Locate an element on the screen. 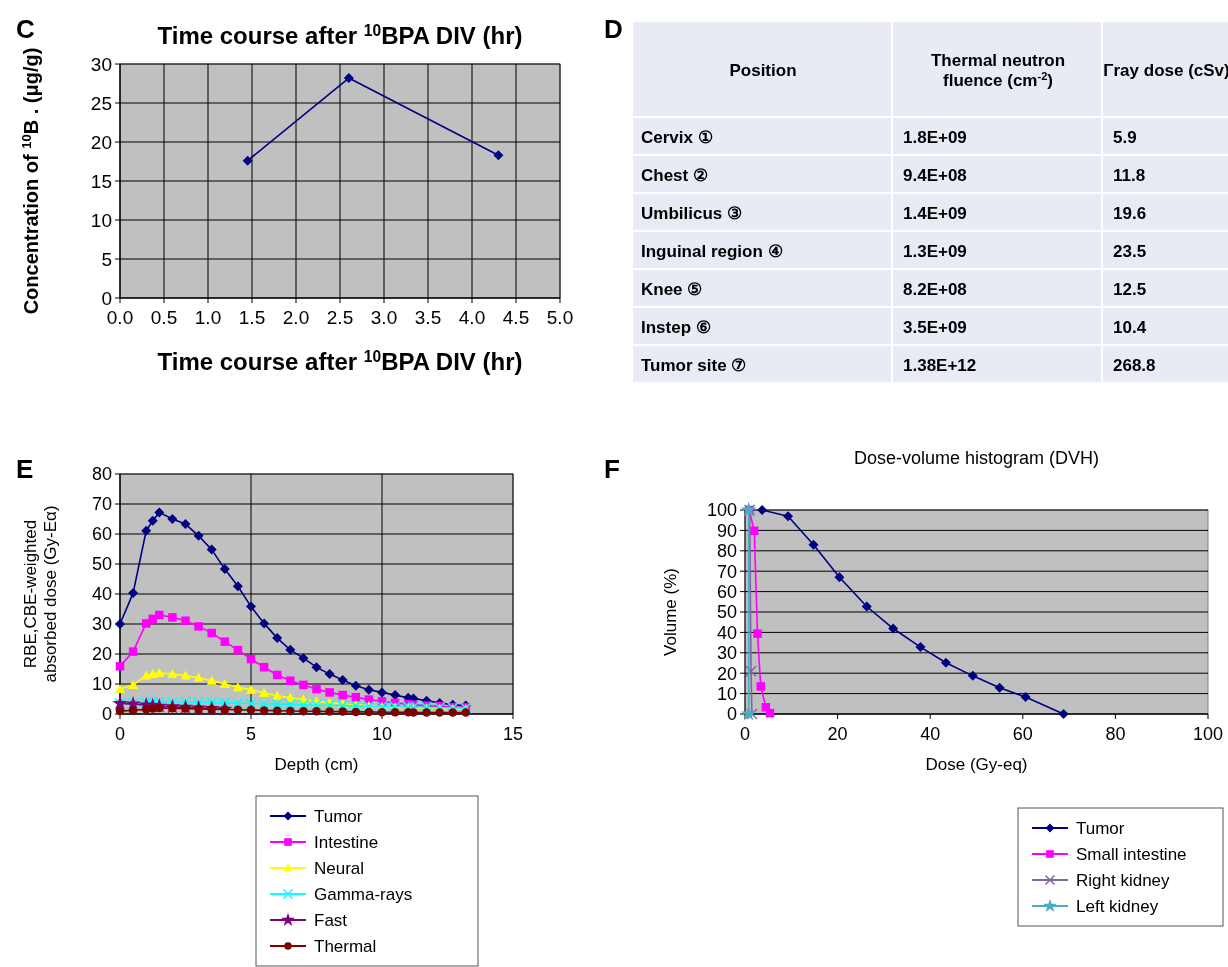 This screenshot has width=1228, height=967. x-tick-label: 0.0 is located at coordinates (120, 317).